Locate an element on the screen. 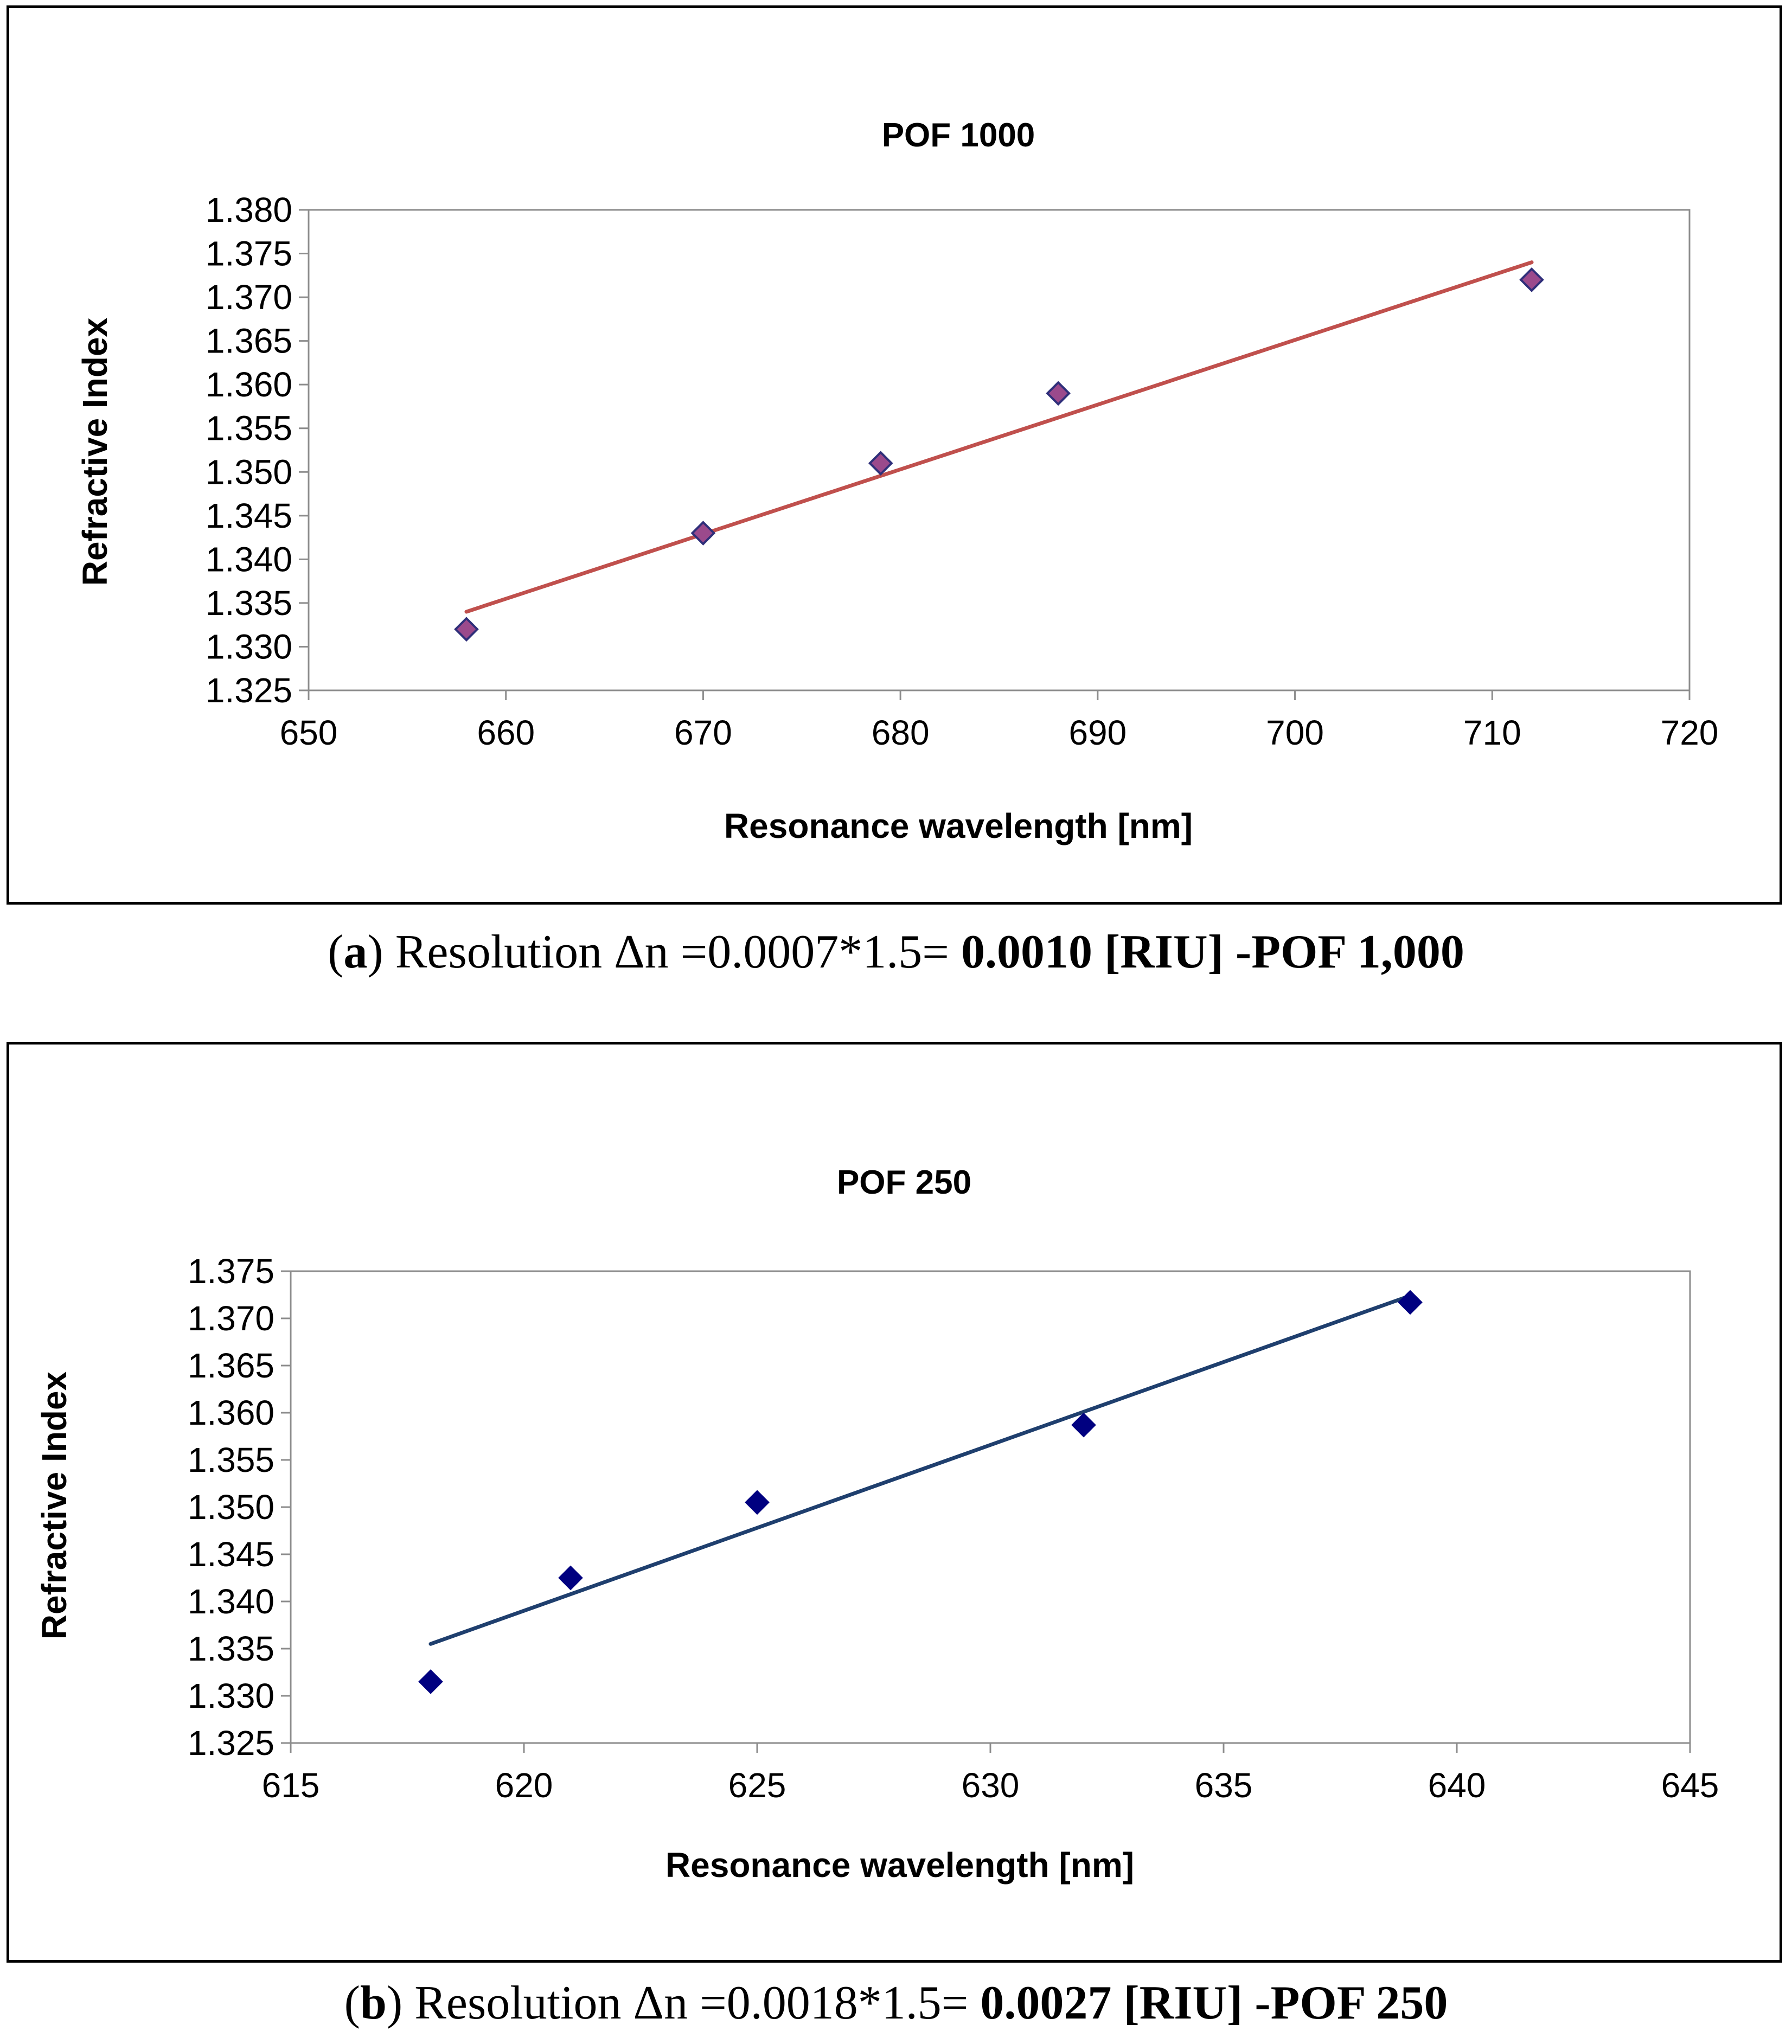  caption-b-label: b is located at coordinates (373, 2003).